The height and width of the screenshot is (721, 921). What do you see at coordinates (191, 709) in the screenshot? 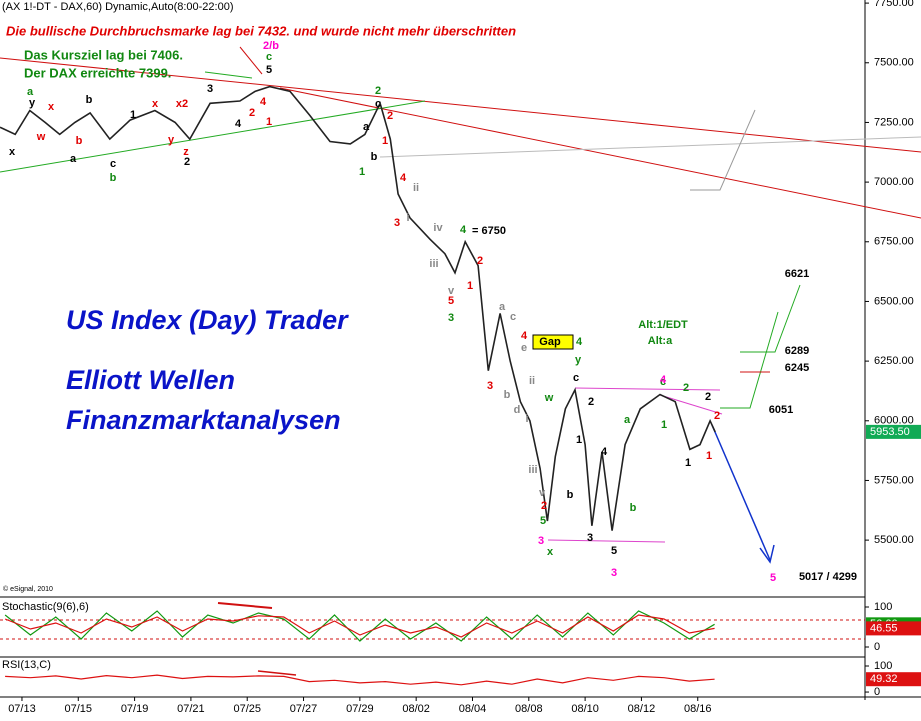
I see `x-tick-label: 07/21` at bounding box center [191, 709].